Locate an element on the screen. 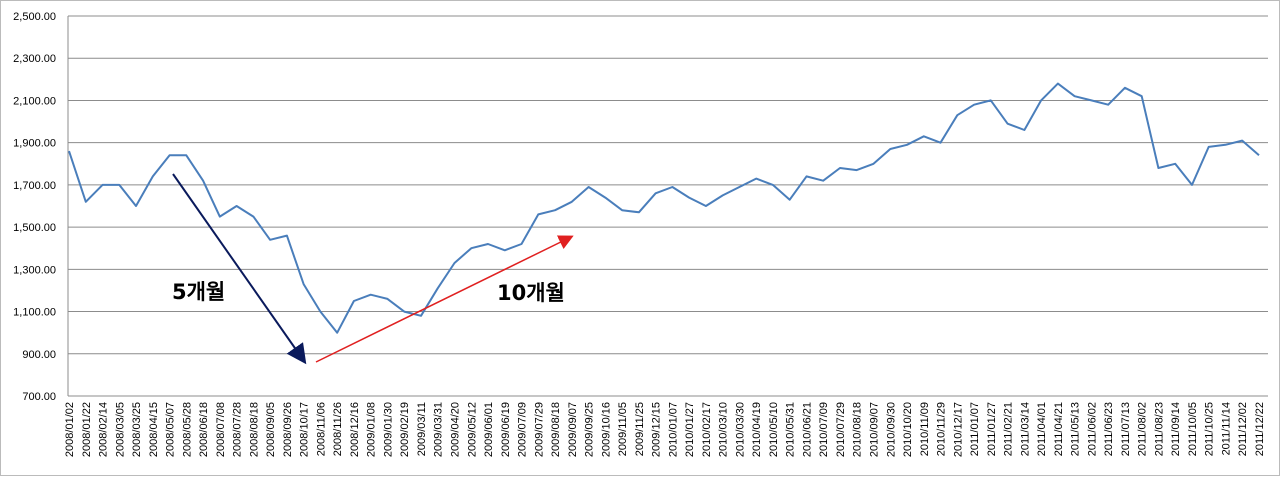  x-tick-label: 2011/01/07 is located at coordinates (975, 429).